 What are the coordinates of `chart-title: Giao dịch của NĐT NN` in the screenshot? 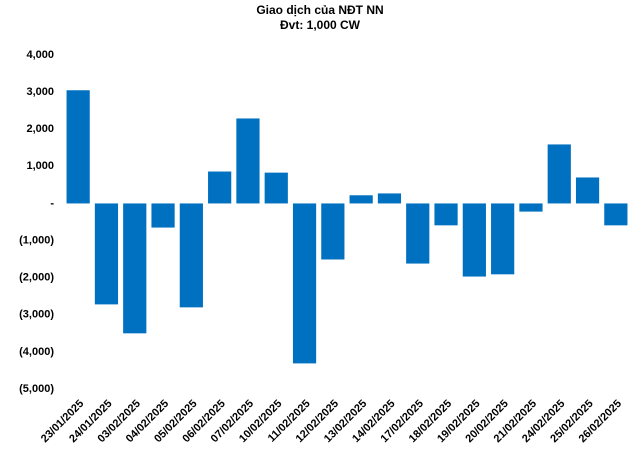 It's located at (319, 10).